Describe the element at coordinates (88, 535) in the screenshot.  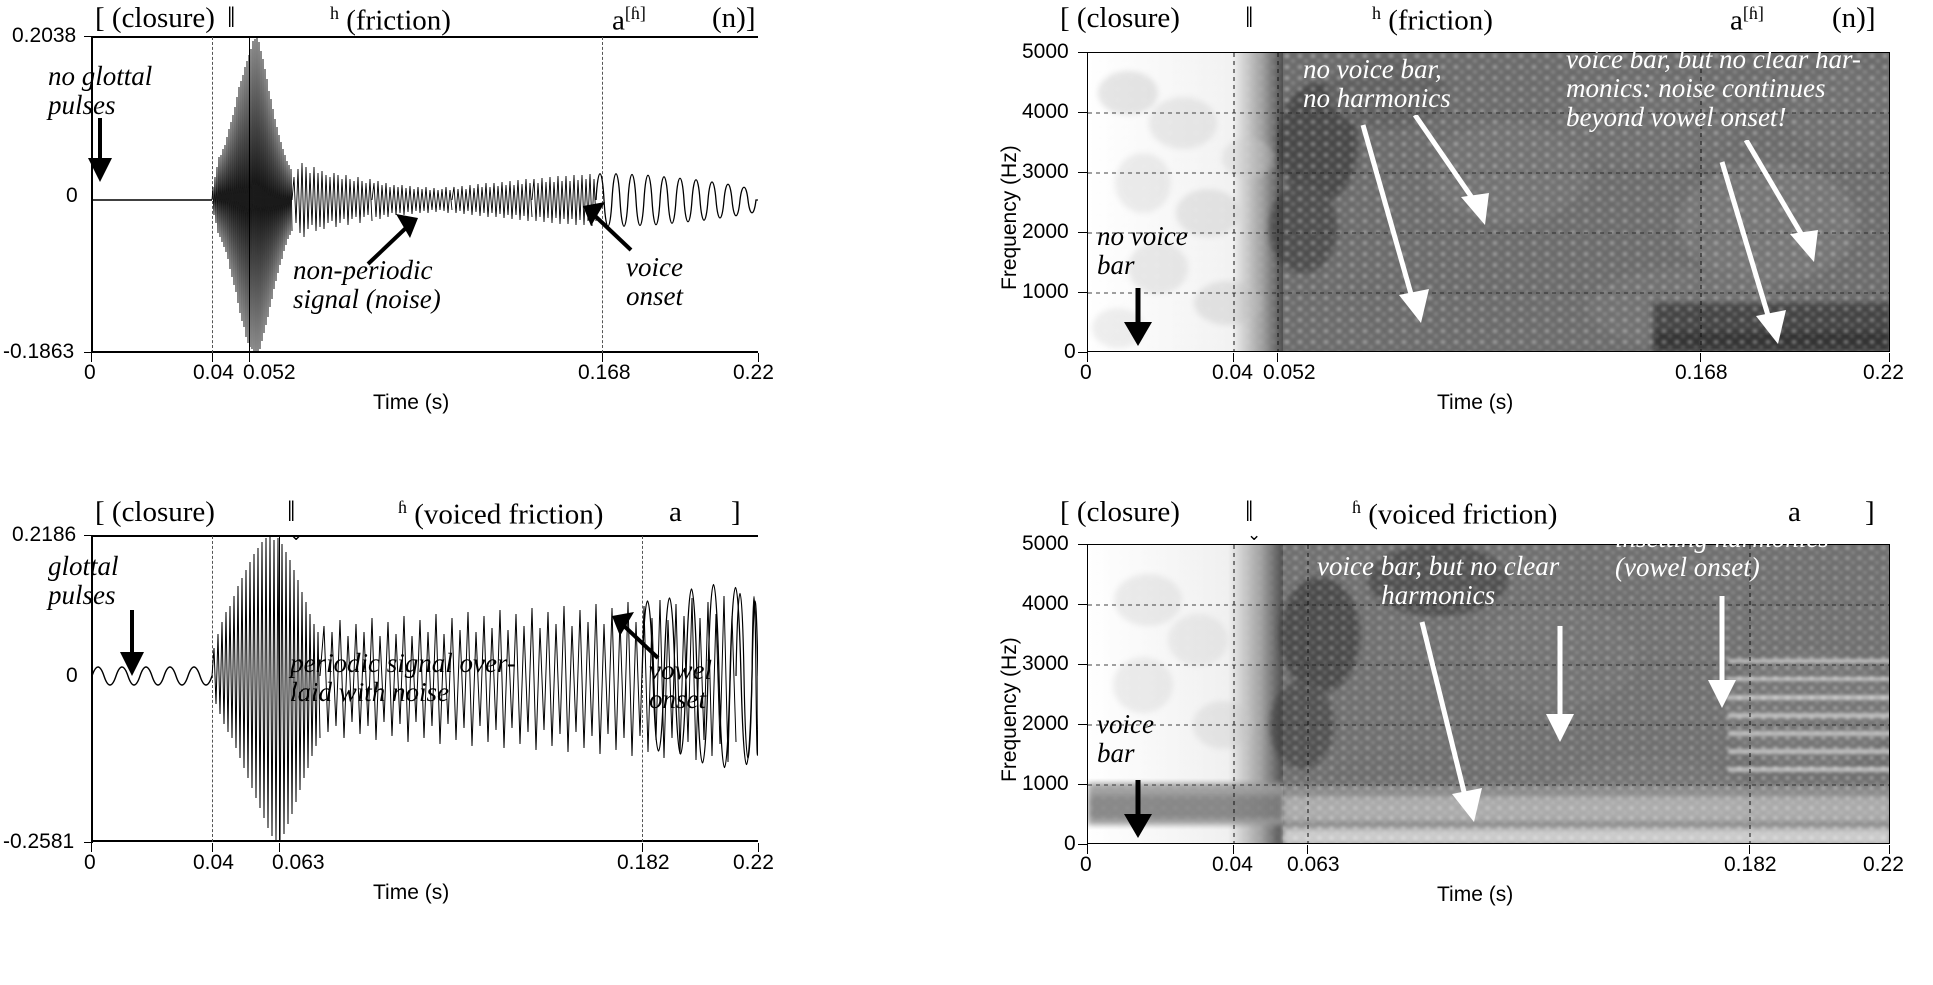
I see `ytick-max` at that location.